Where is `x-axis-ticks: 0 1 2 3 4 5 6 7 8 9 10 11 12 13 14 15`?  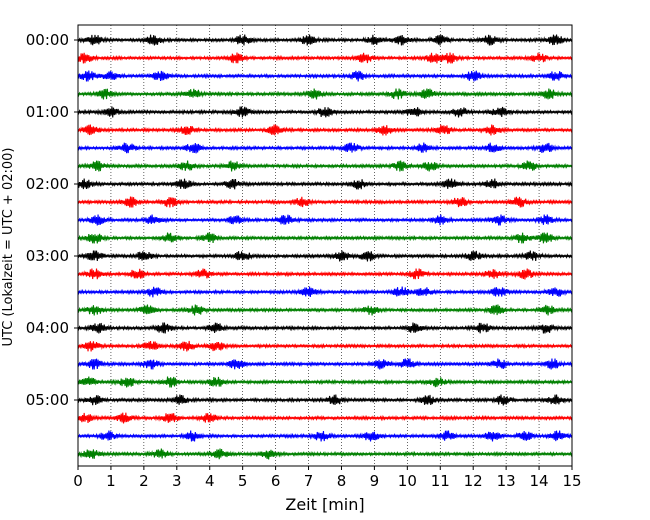 x-axis-ticks: 0 1 2 3 4 5 6 7 8 9 10 11 12 13 14 15 is located at coordinates (327, 478).